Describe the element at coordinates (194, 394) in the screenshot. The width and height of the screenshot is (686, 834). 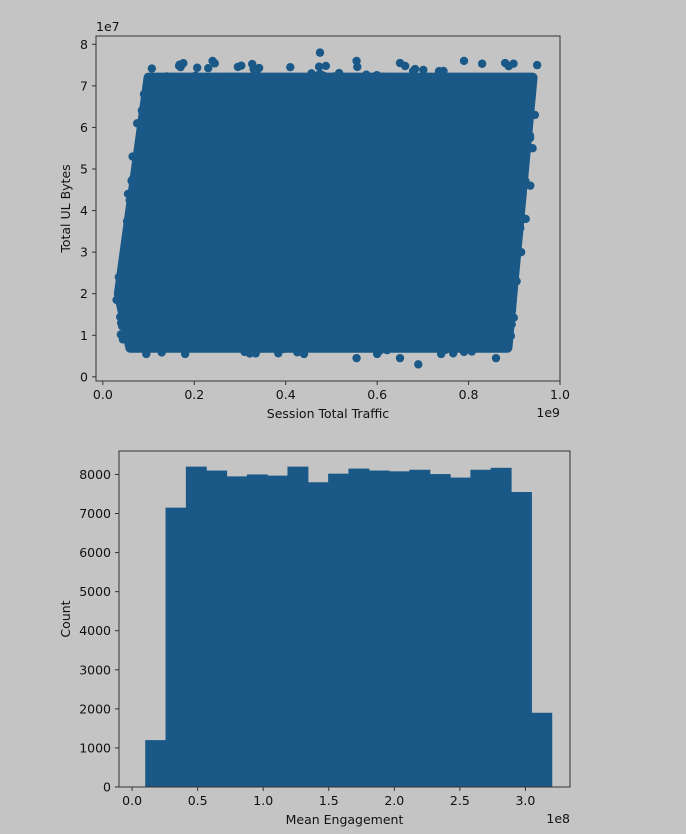
I see `x-tick-label: 0.2` at that location.